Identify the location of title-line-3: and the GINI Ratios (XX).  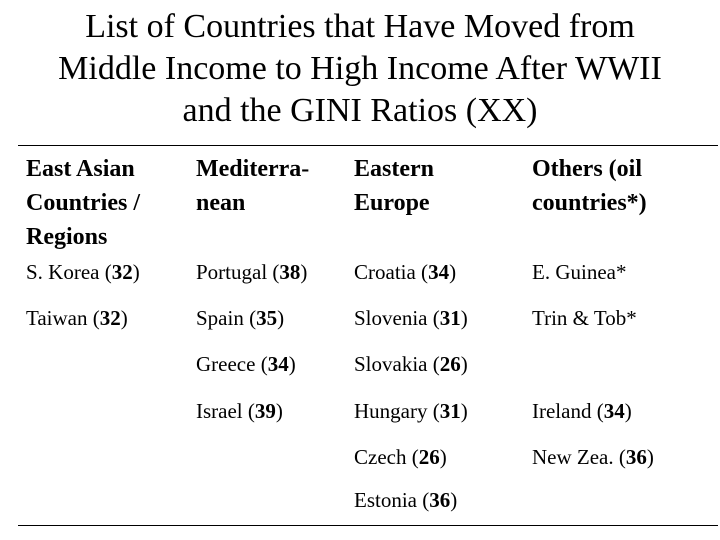
(360, 110).